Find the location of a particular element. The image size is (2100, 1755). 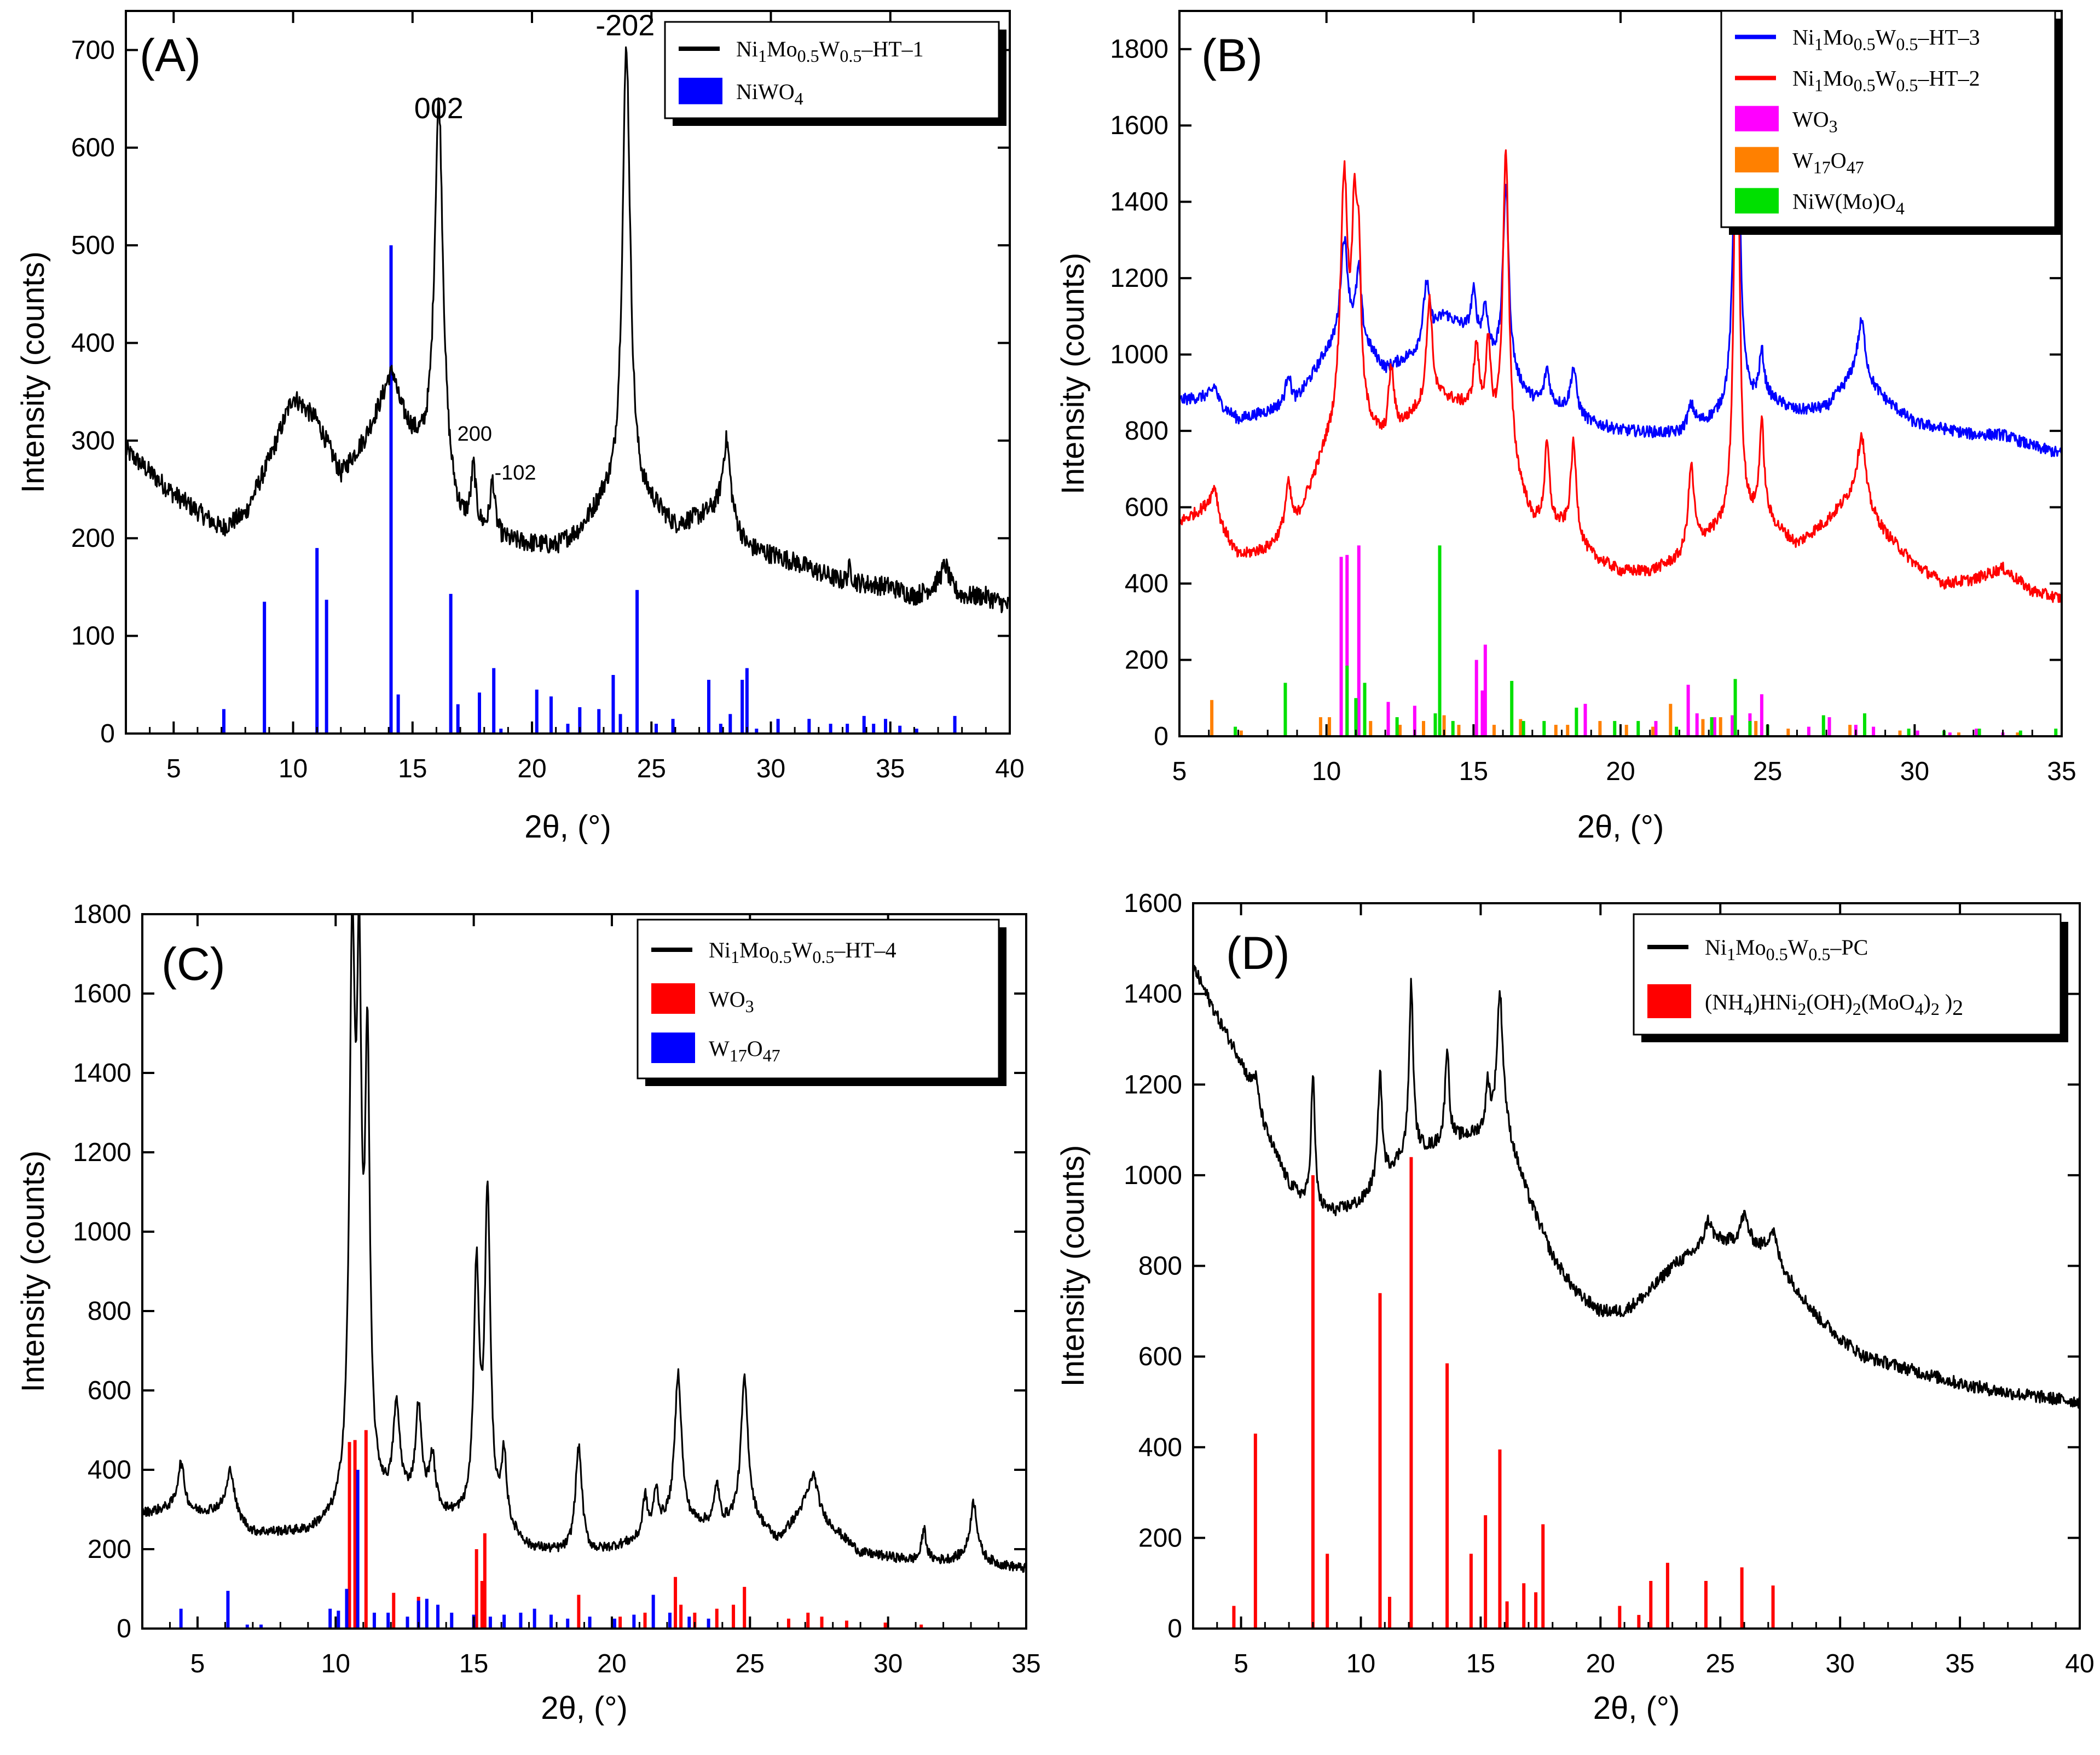

legend: Ni1Mo0.5W0.5–HT–4 WO3 W17O47 is located at coordinates (821, 1002).